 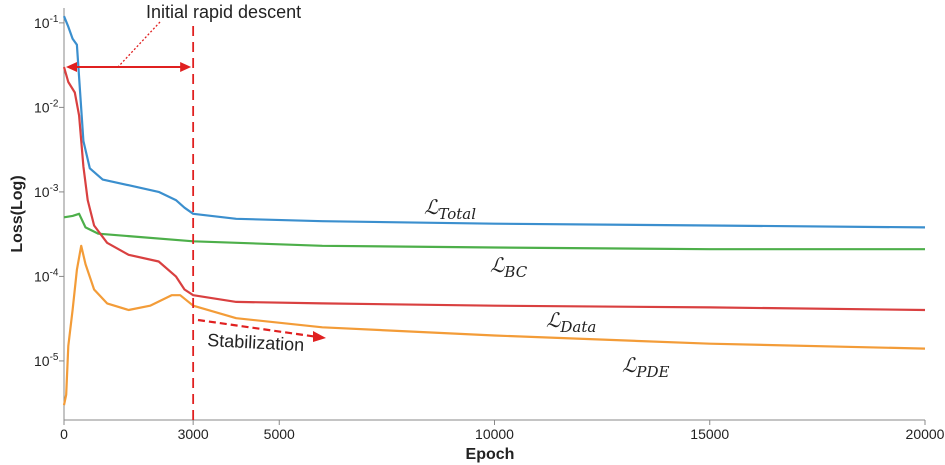 I want to click on x-tick-label: 5000, so click(x=279, y=434).